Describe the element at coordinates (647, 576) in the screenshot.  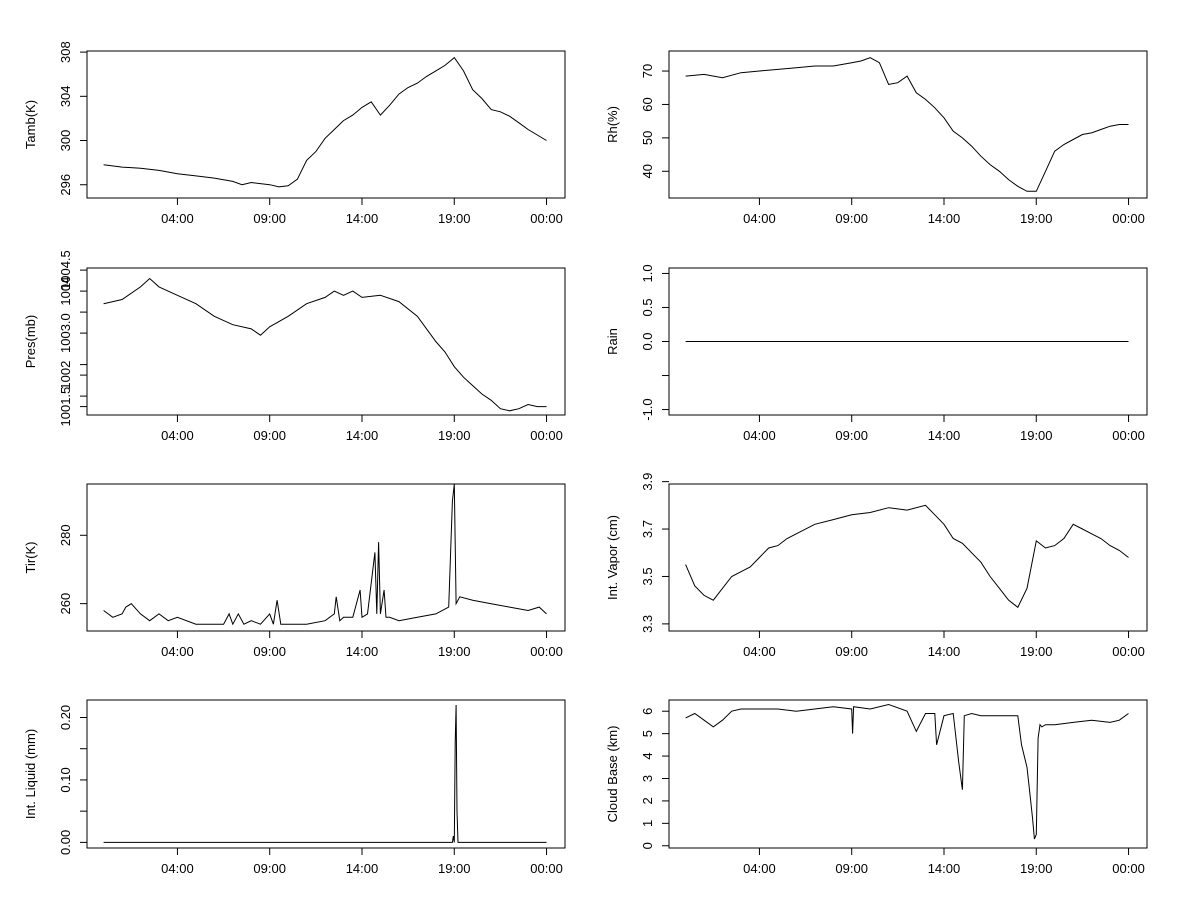
I see `y-tick-label: 3.5` at that location.